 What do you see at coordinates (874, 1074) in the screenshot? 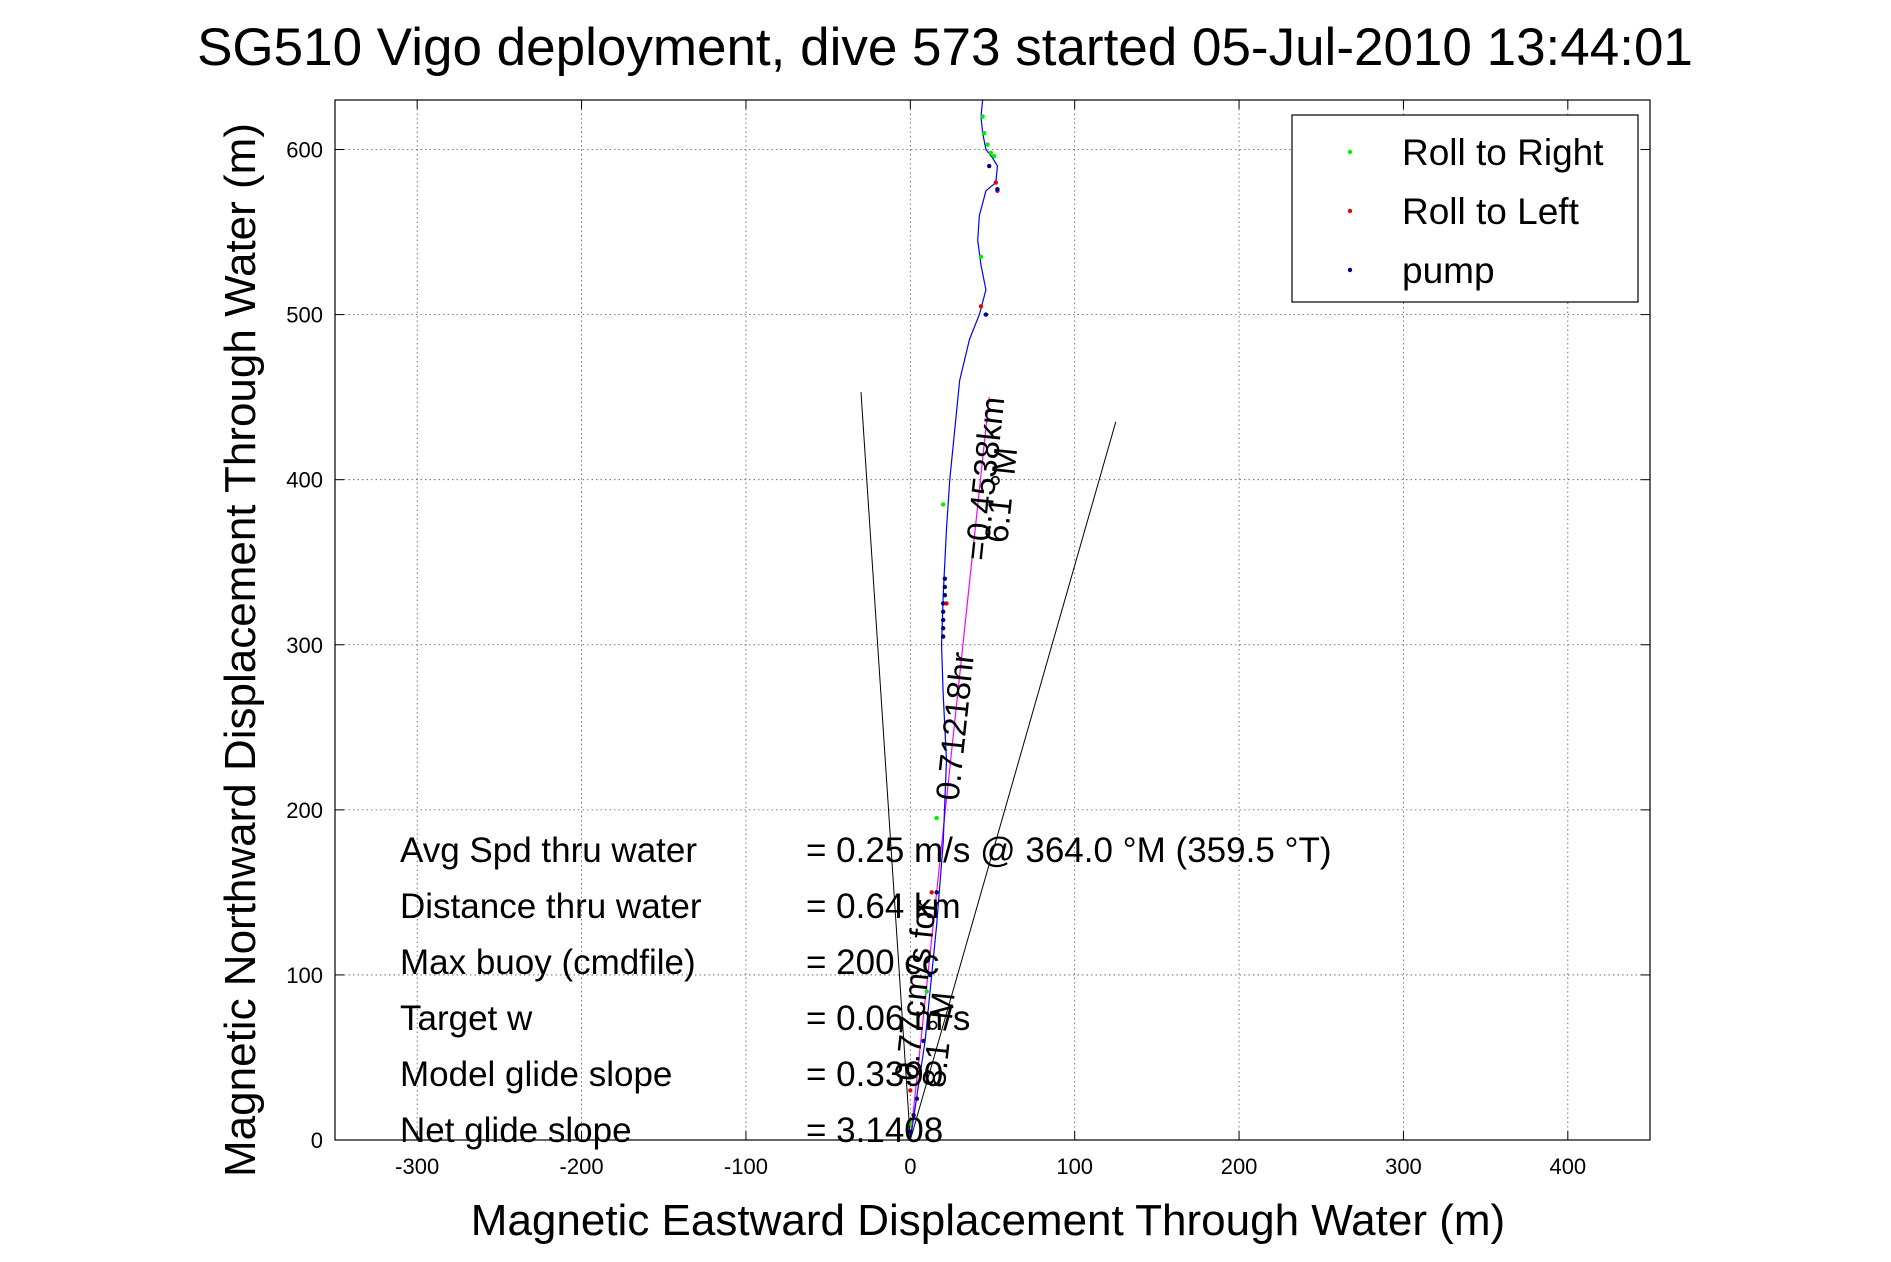
I see `stat-value: = 0.3390` at bounding box center [874, 1074].